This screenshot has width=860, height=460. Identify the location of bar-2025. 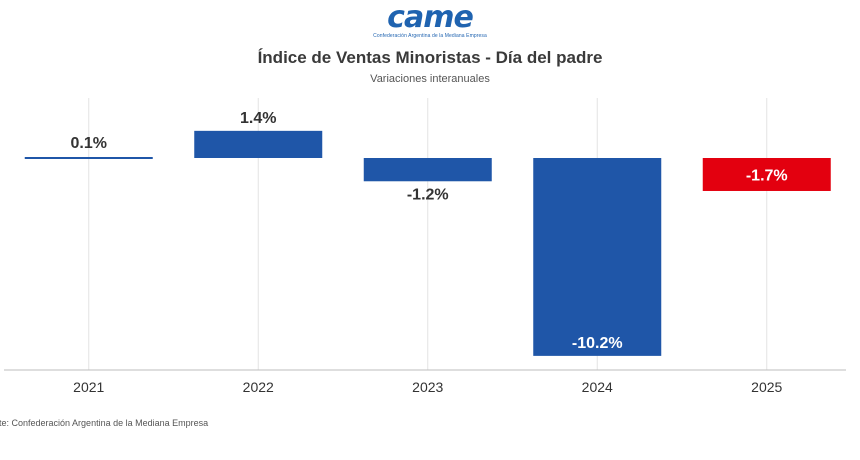
(766, 174).